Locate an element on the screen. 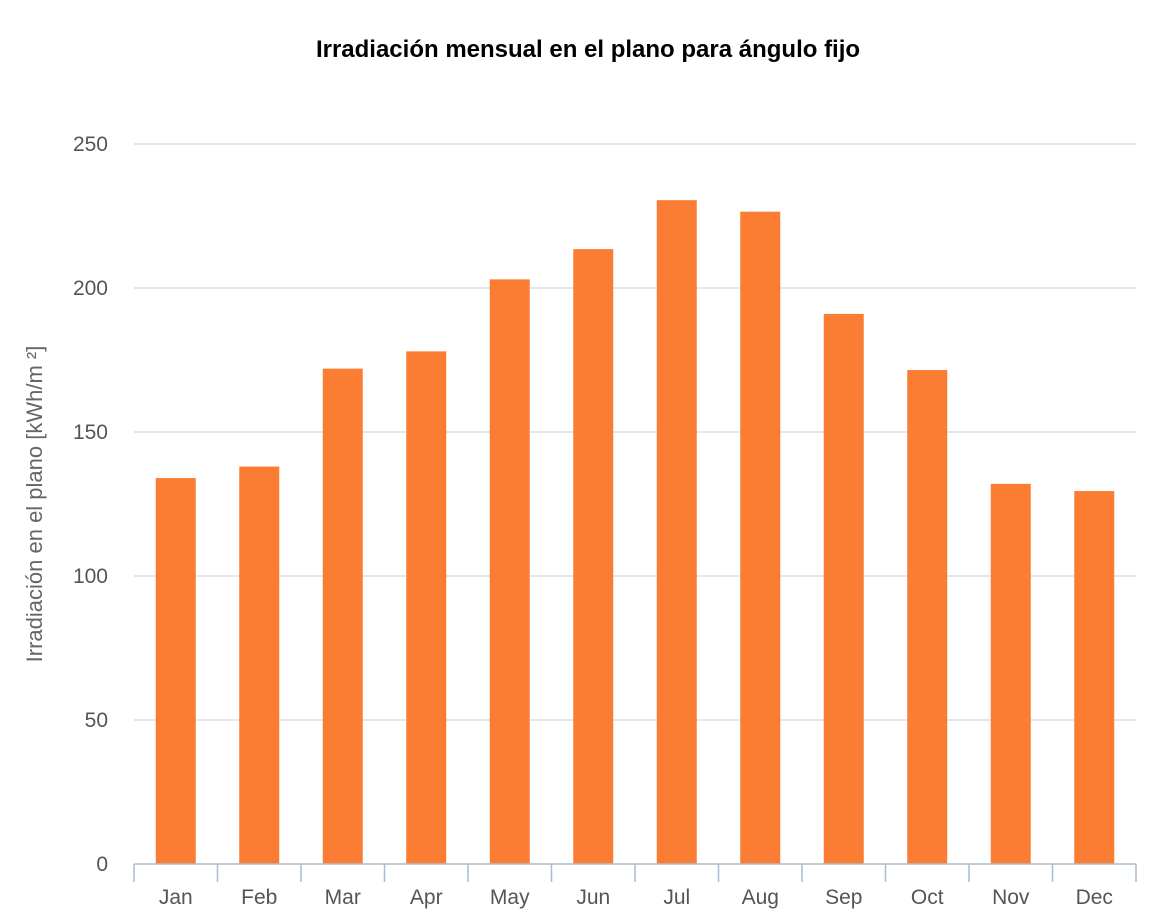  y-tick-label: 100 is located at coordinates (90, 576).